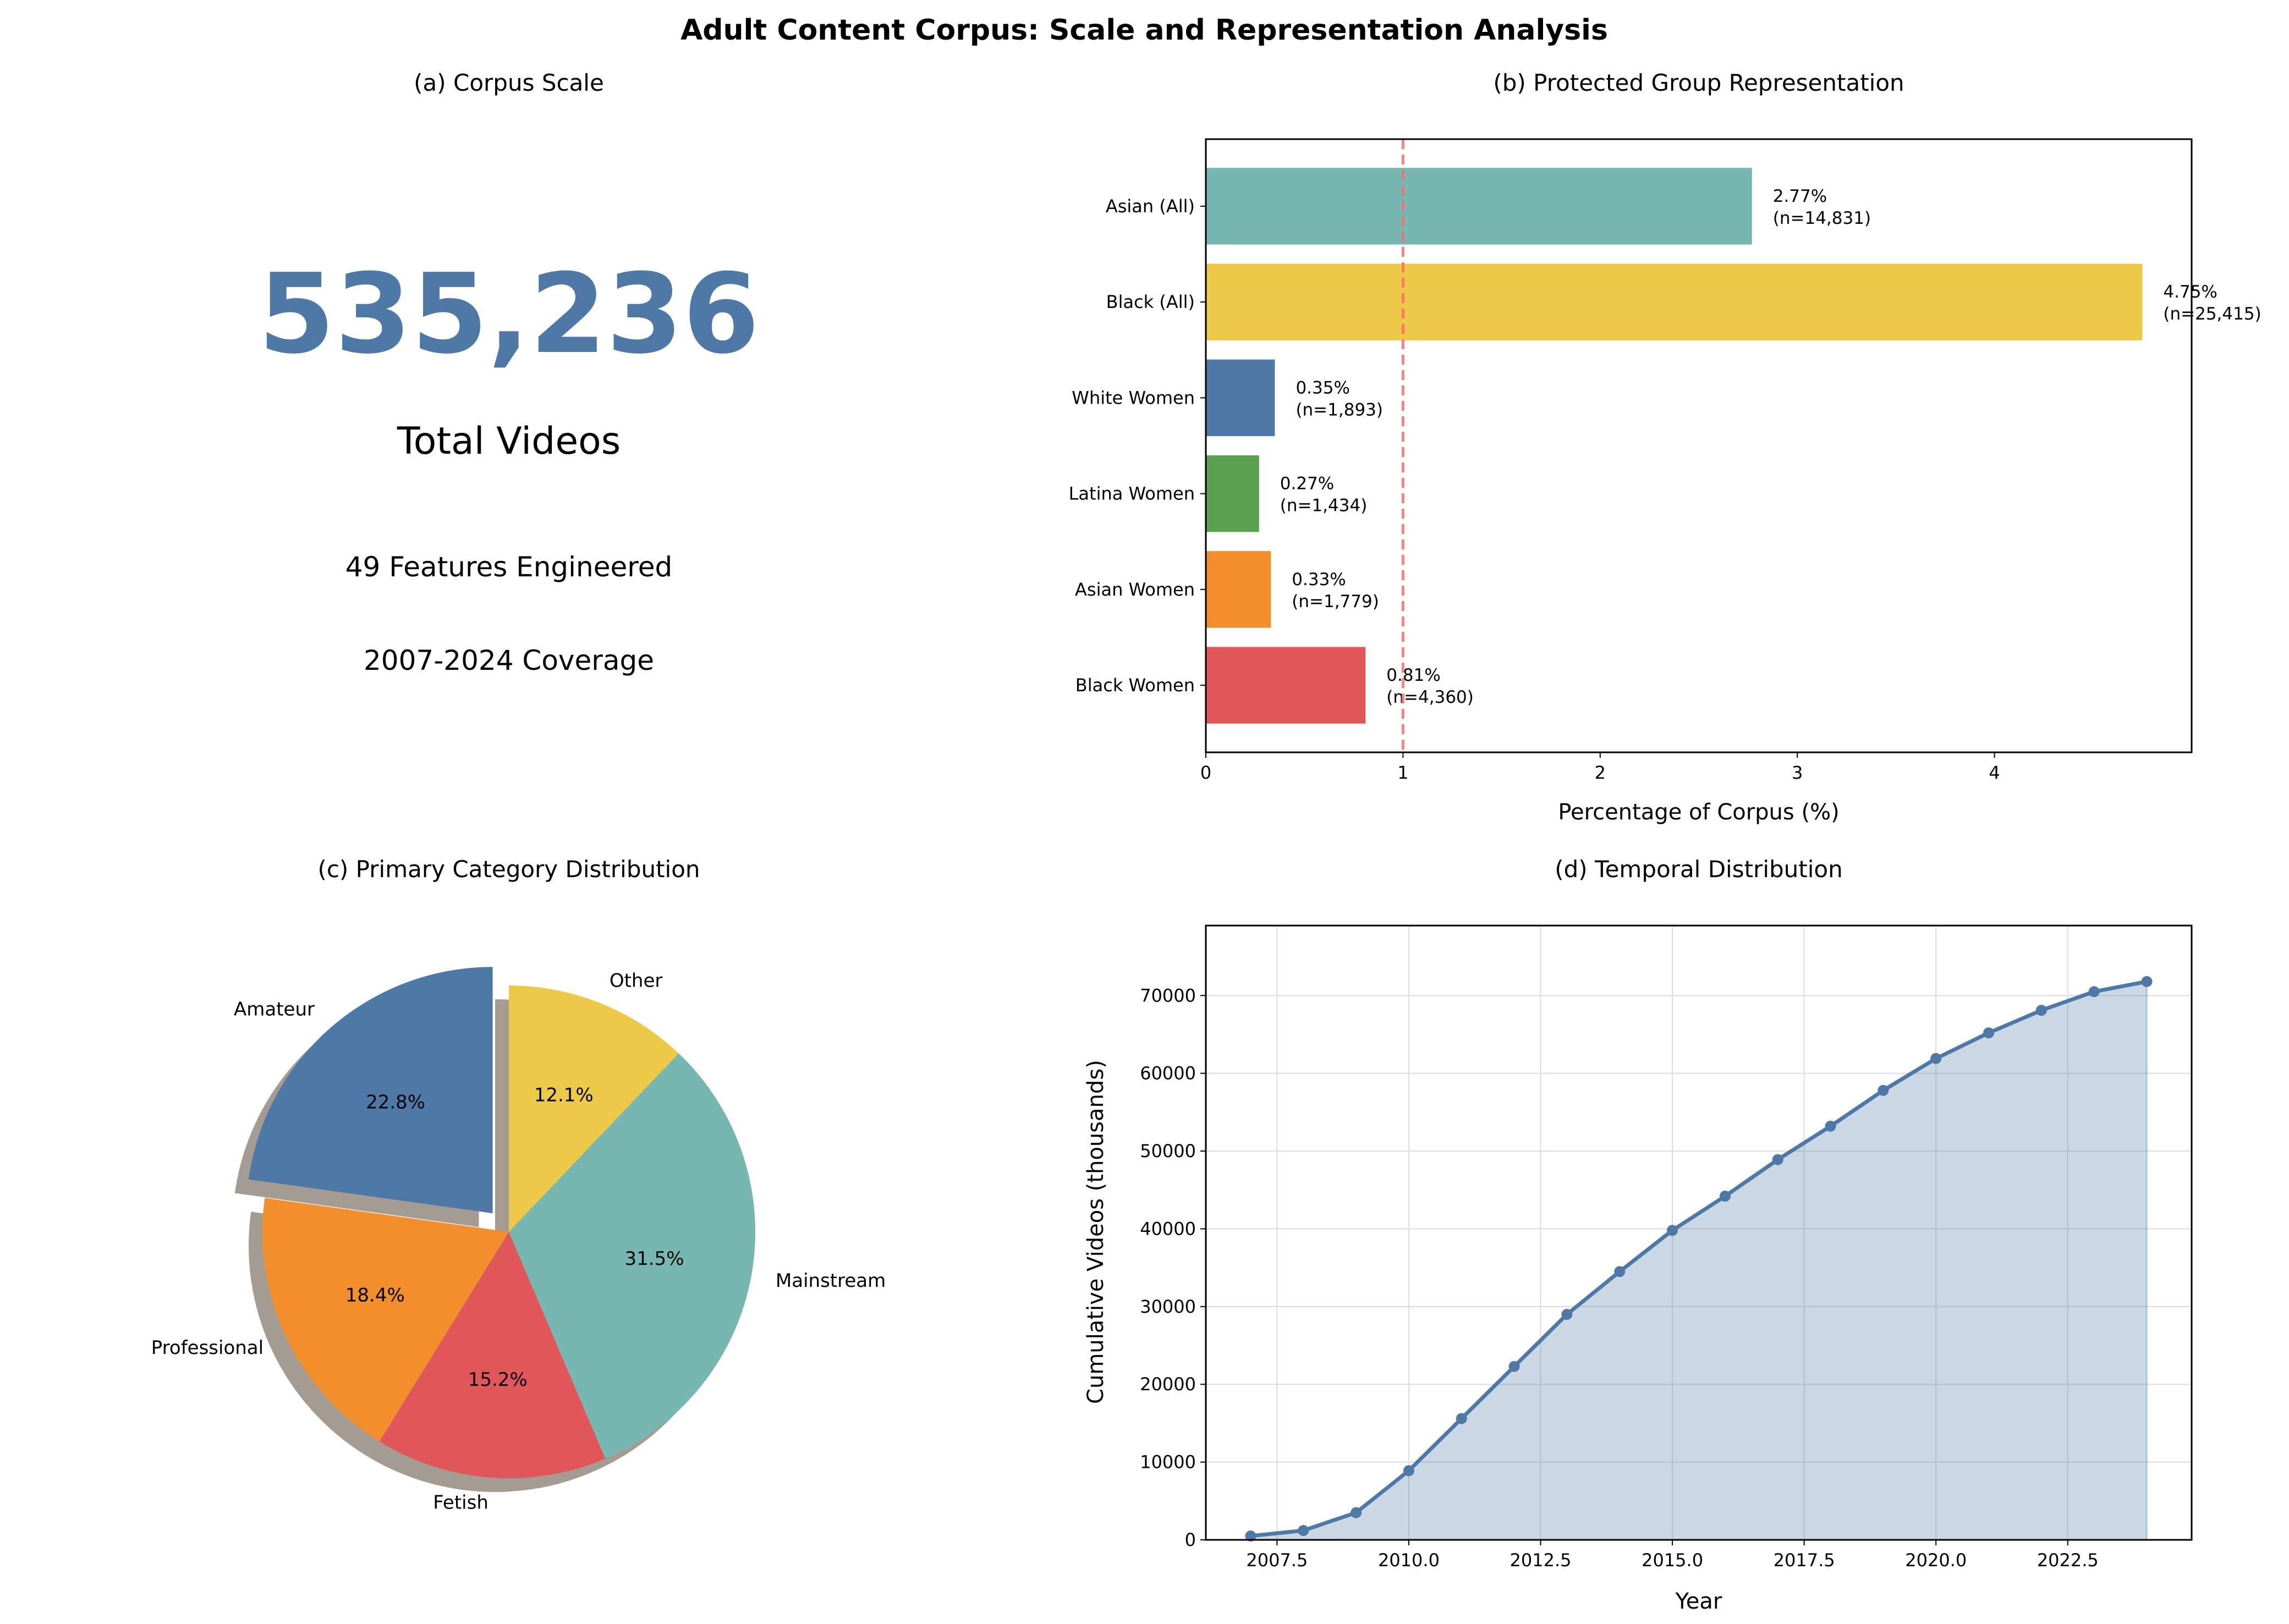 The image size is (2289, 1624). I want to click on x-tick-label: 2, so click(1601, 772).